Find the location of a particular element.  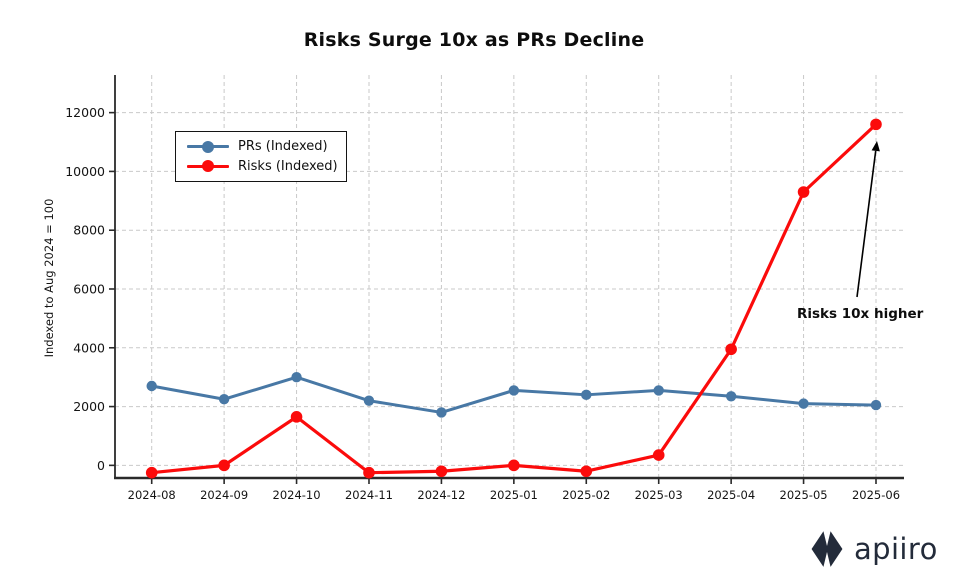

annotation-arrow is located at coordinates (866, 224).